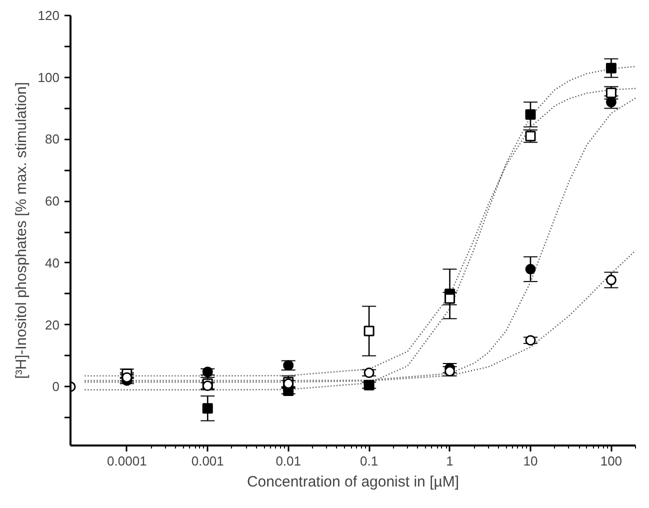  Describe the element at coordinates (52, 201) in the screenshot. I see `y-tick-label: 60` at that location.